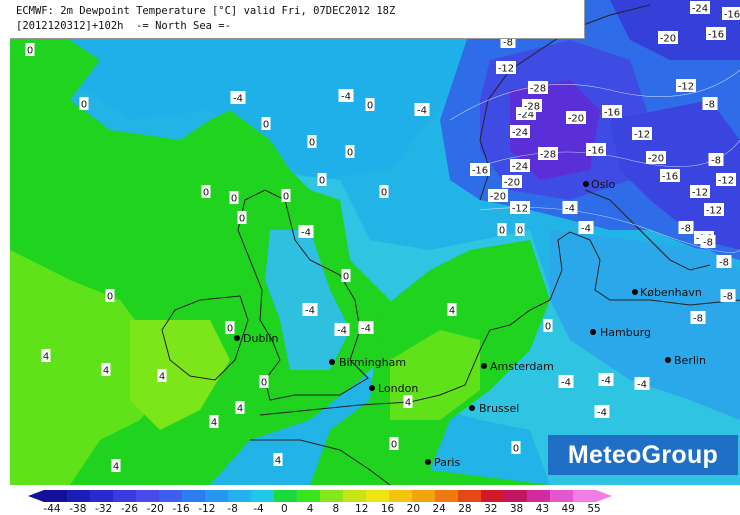  Describe the element at coordinates (207, 509) in the screenshot. I see `scale-tick-label: -12` at that location.